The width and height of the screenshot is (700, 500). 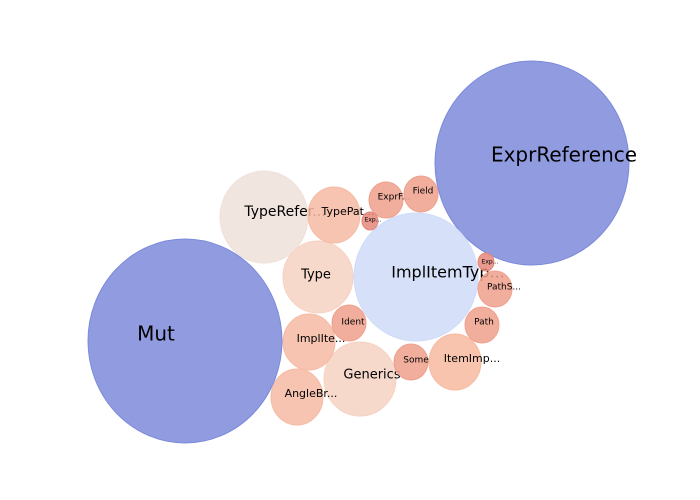 What do you see at coordinates (564, 155) in the screenshot?
I see `bubble-label: ExprReference` at bounding box center [564, 155].